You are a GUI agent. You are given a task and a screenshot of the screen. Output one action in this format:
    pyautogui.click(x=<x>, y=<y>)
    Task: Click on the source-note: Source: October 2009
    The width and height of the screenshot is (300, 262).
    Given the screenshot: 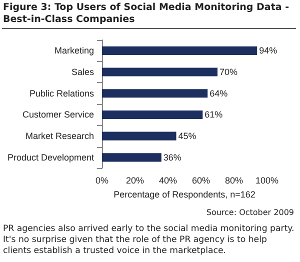 What is the action you would take?
    pyautogui.click(x=250, y=212)
    